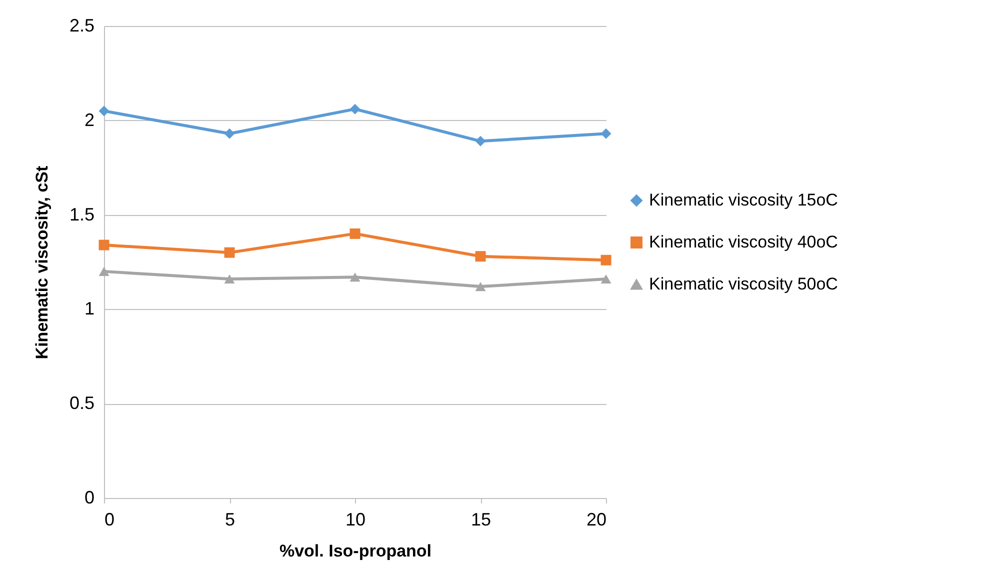 The width and height of the screenshot is (989, 586). What do you see at coordinates (355, 551) in the screenshot?
I see `x-axis-title: %vol. Iso-propanol` at bounding box center [355, 551].